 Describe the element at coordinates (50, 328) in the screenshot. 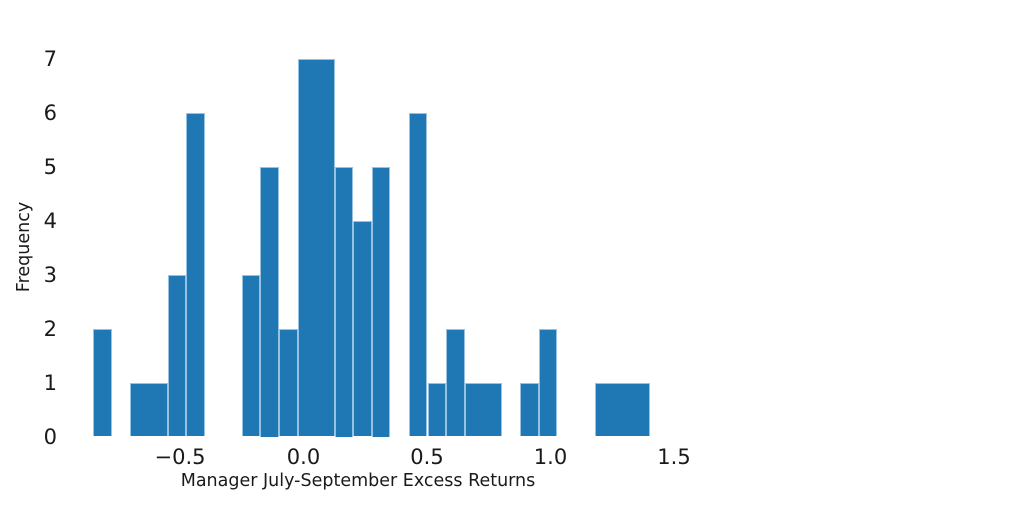

I see `y-tick-label: 2` at that location.